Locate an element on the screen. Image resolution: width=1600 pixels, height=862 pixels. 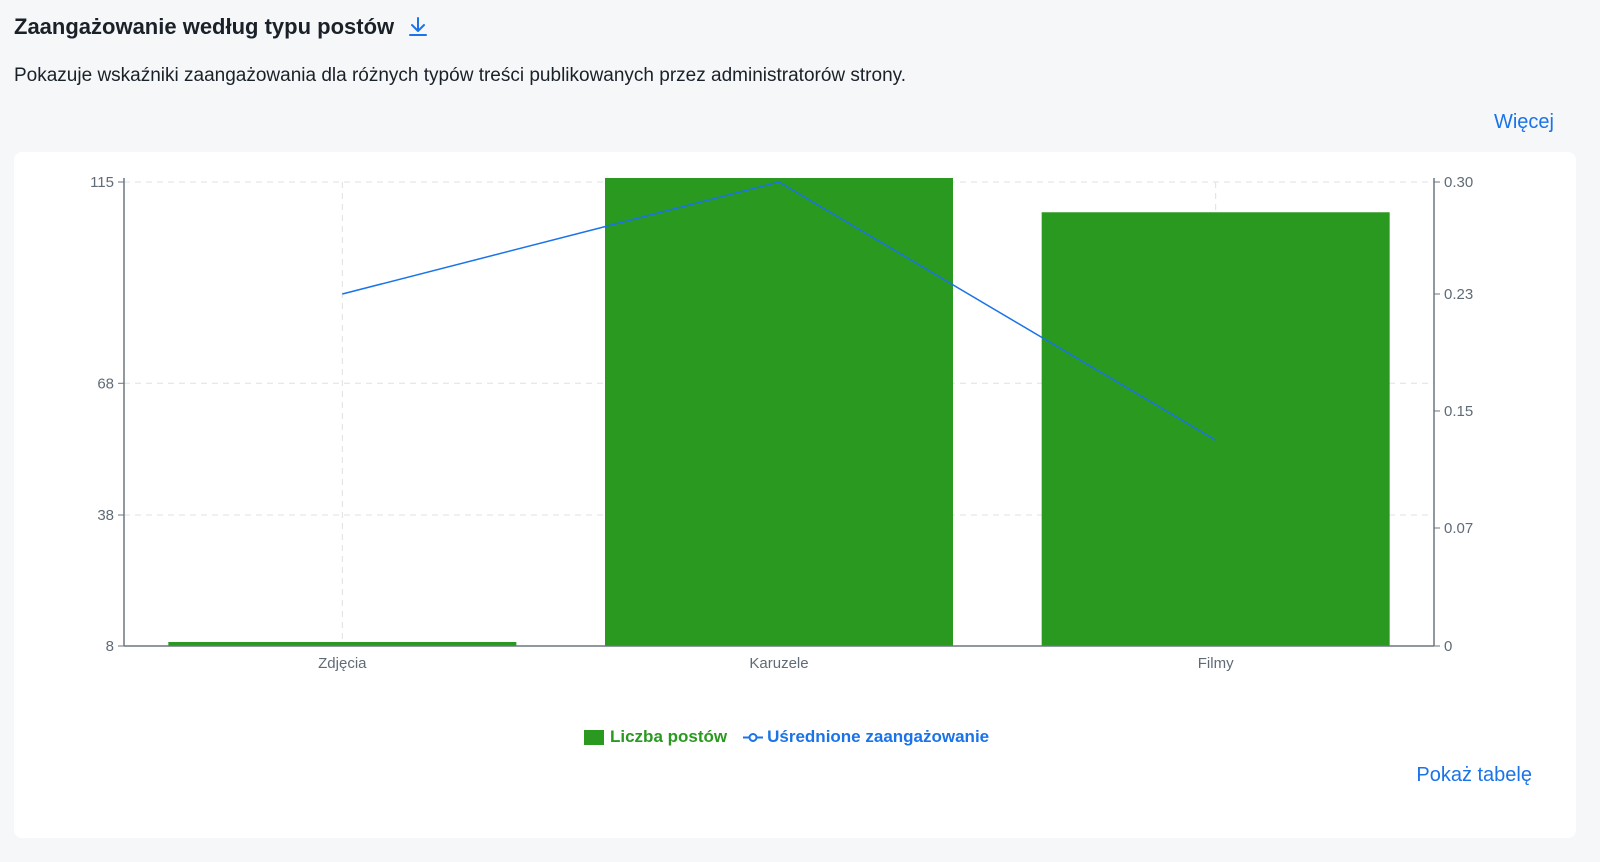
chart-header: Zaangażowanie według typu postów is located at coordinates (222, 27).